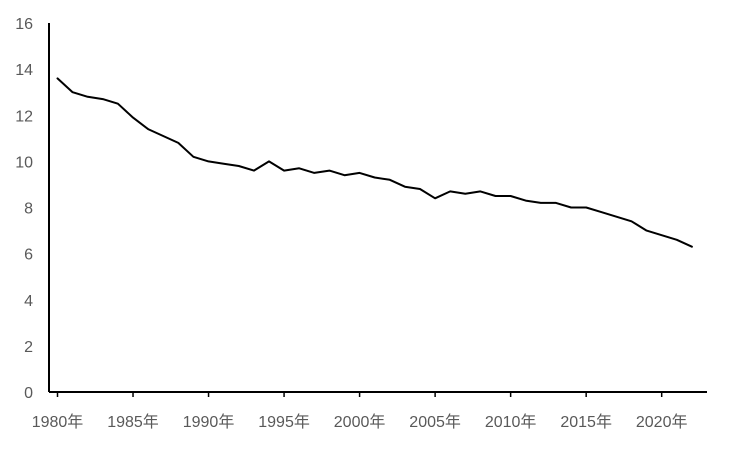 The image size is (749, 450). I want to click on x-tick-label: 1990年, so click(209, 422).